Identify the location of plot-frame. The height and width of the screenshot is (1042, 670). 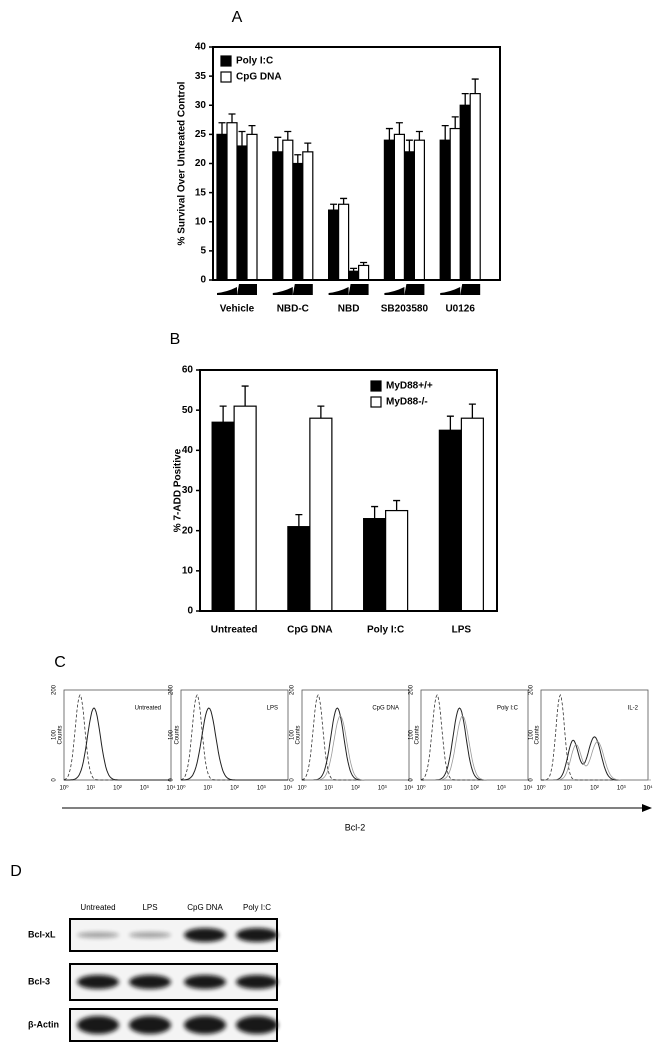
(348, 490).